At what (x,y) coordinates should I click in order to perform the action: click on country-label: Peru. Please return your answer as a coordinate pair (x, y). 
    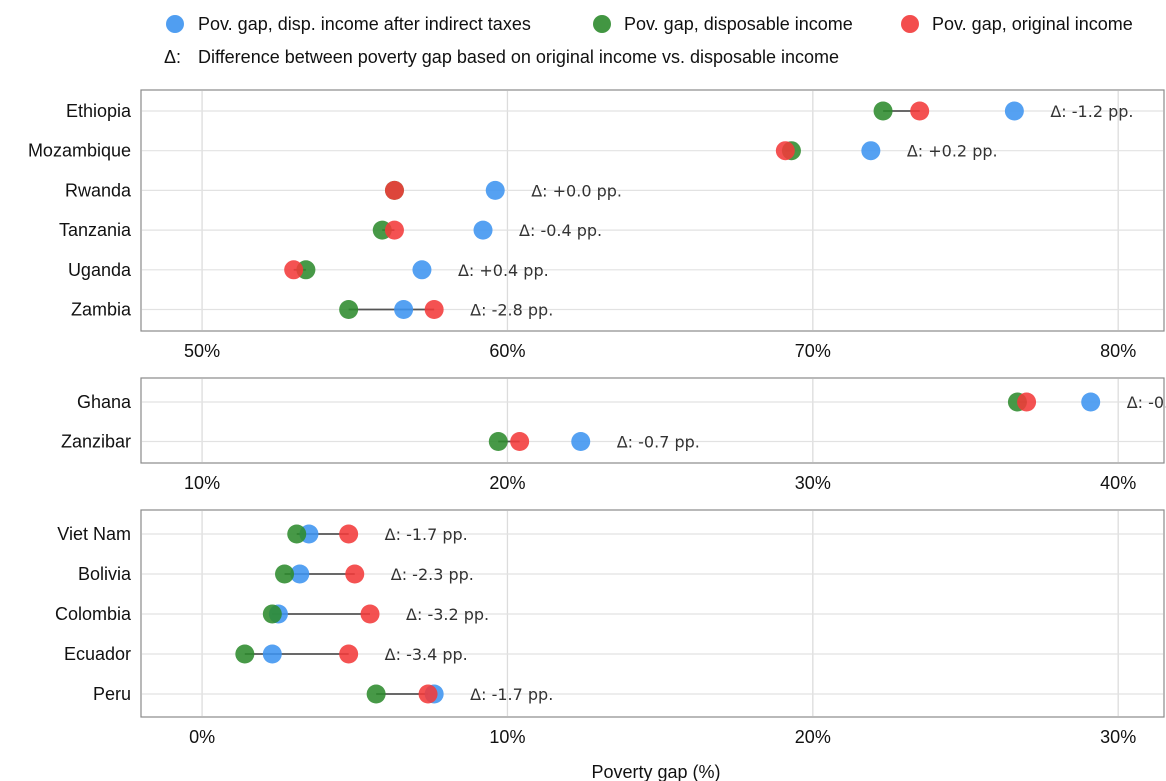
    Looking at the image, I should click on (112, 694).